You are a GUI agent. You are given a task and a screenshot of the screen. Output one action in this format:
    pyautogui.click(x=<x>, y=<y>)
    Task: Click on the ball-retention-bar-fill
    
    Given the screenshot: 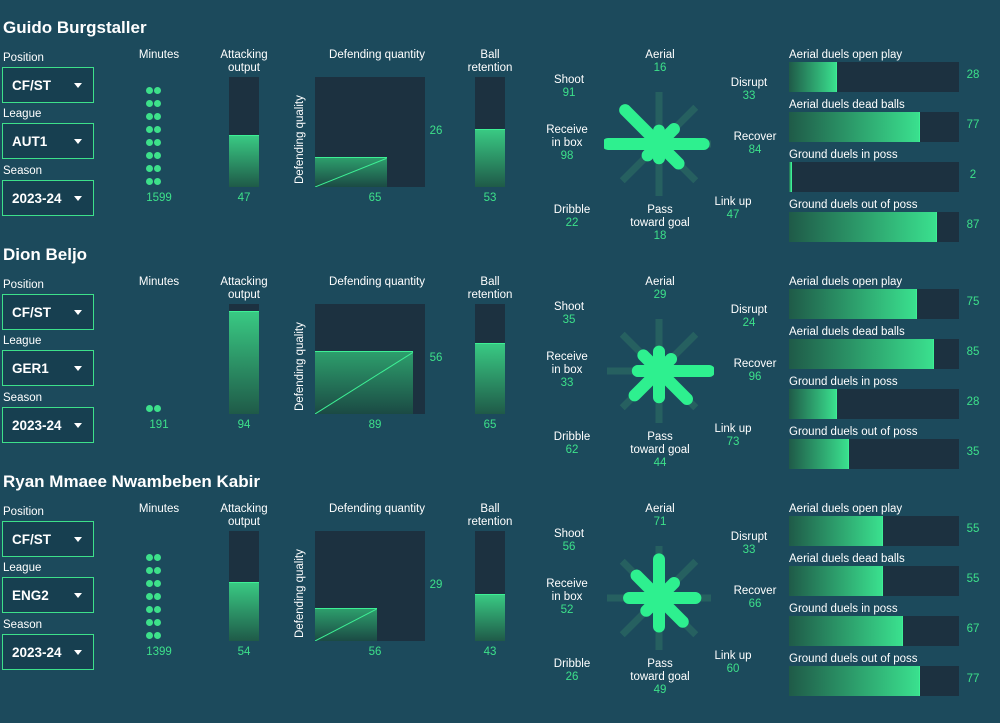 What is the action you would take?
    pyautogui.click(x=490, y=157)
    